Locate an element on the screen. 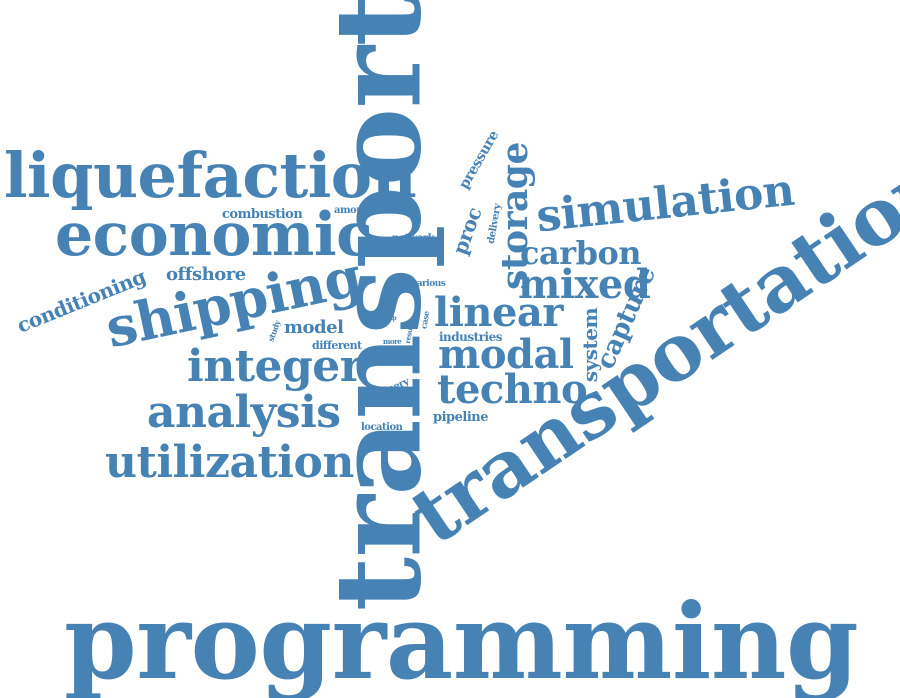  word-combustion: combustion is located at coordinates (262, 214).